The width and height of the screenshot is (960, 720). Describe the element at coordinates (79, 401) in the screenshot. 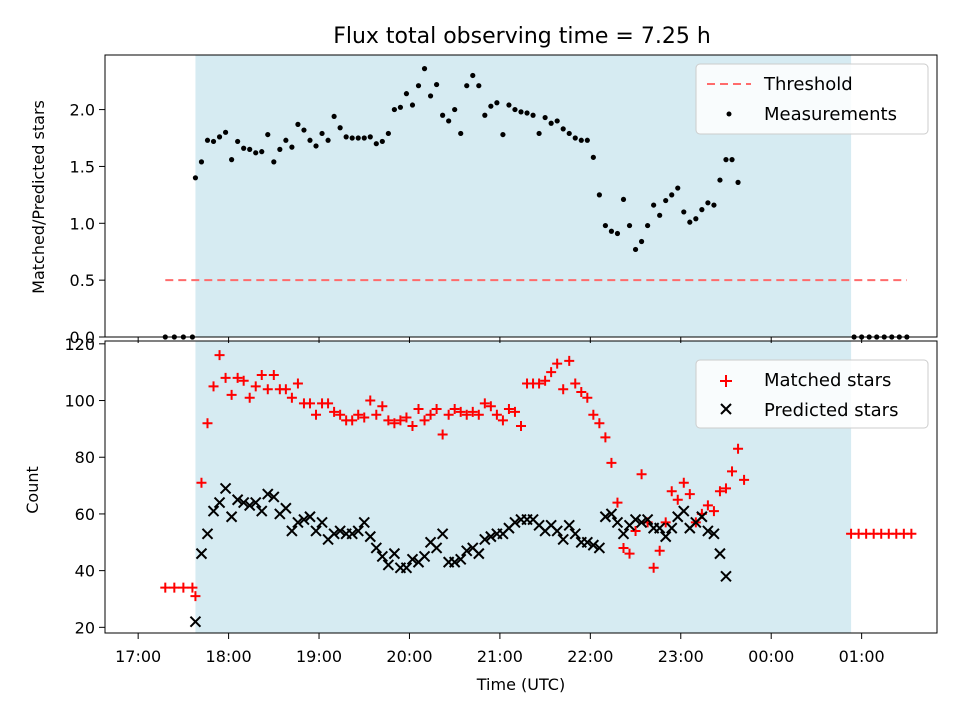

I see `count-y-tick-label: 100` at that location.